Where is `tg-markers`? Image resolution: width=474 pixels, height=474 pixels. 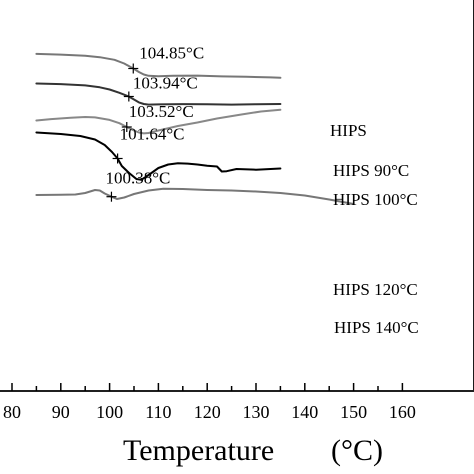 tg-markers is located at coordinates (122, 132).